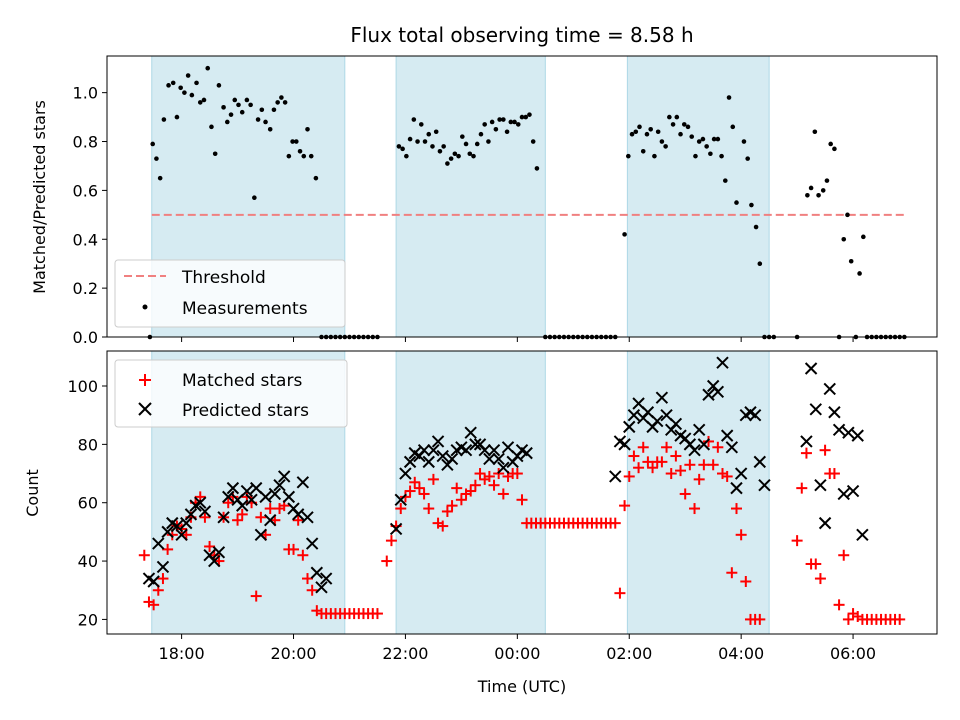 The height and width of the screenshot is (720, 960). What do you see at coordinates (230, 293) in the screenshot?
I see `top-legend-box` at bounding box center [230, 293].